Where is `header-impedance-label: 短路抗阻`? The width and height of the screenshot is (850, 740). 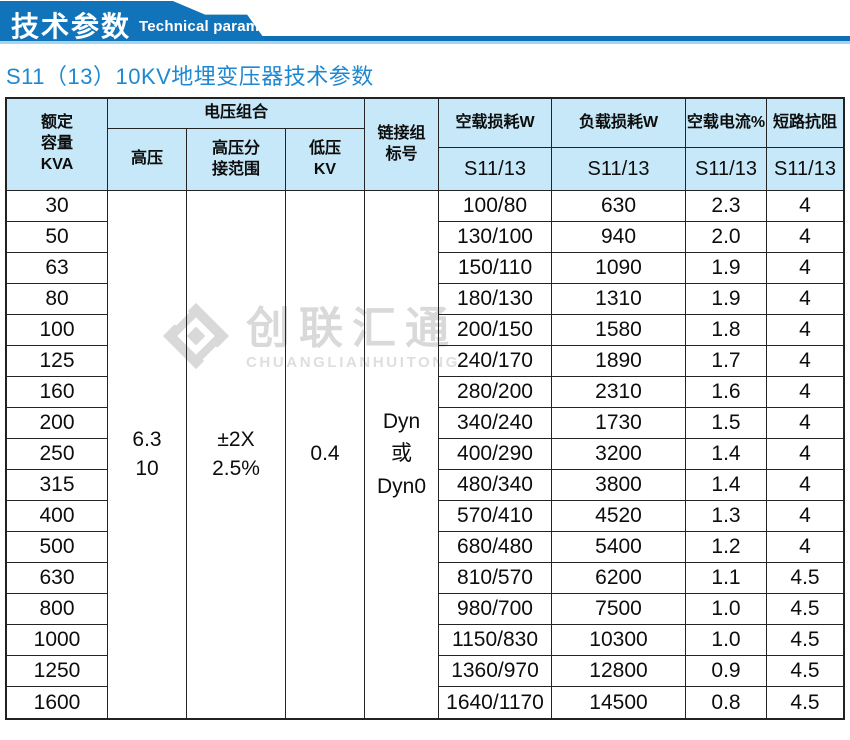
header-impedance-label: 短路抗阻 is located at coordinates (805, 123).